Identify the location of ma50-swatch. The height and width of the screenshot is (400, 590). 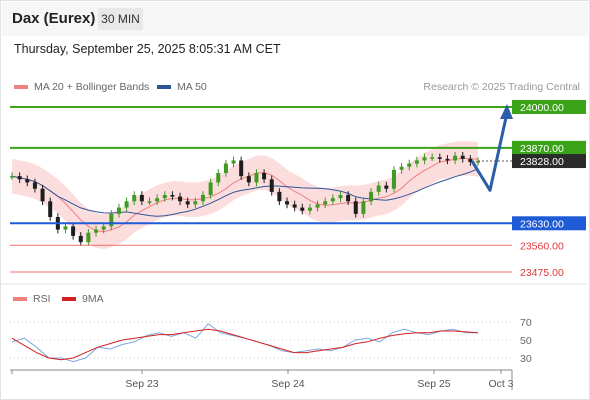
(164, 87).